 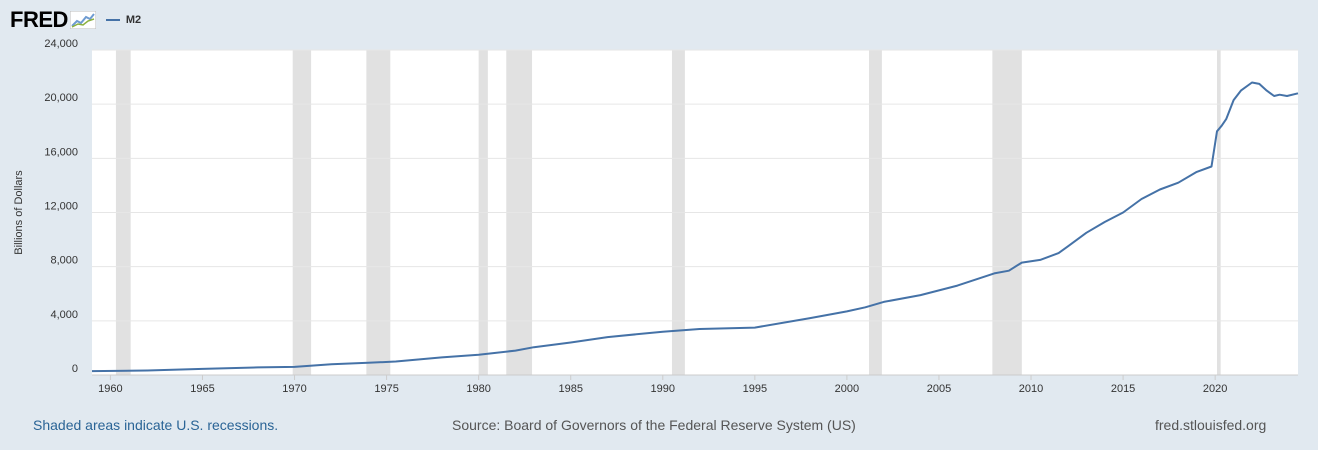 What do you see at coordinates (202, 389) in the screenshot?
I see `x-tick-label-1965: 1965` at bounding box center [202, 389].